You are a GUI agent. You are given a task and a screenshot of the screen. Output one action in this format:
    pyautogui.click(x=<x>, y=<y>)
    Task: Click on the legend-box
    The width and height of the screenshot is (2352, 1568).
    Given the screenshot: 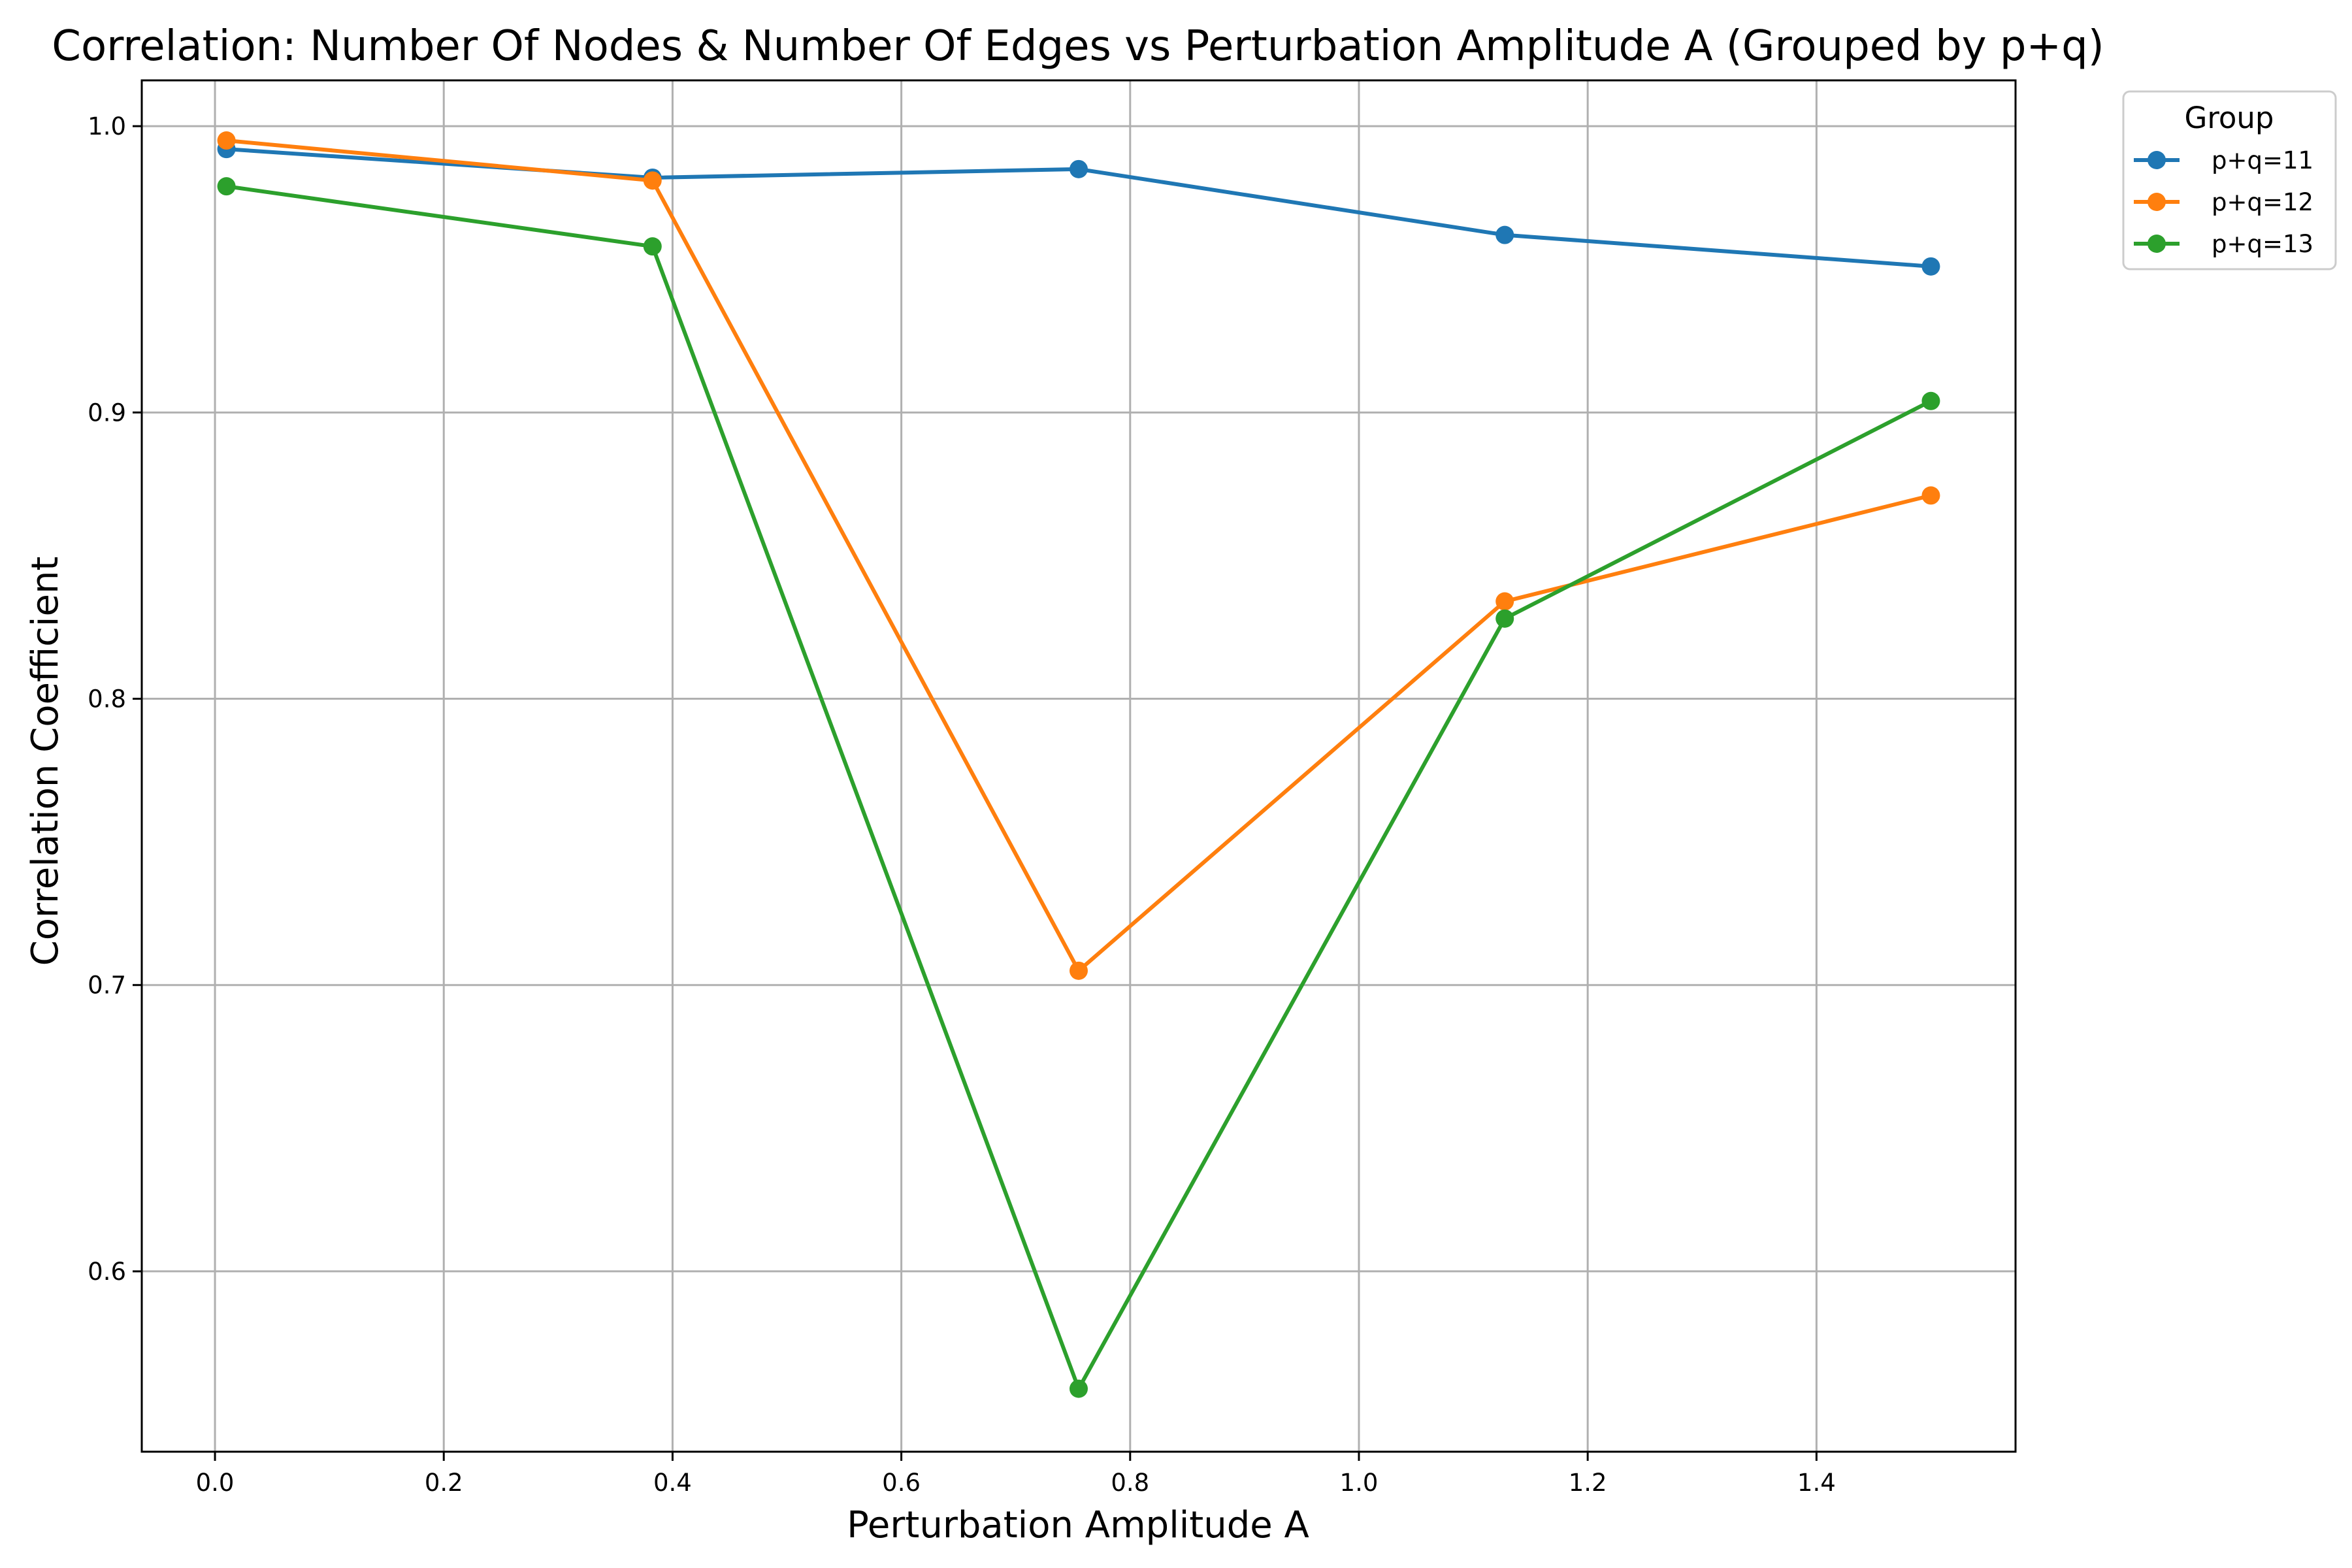 What is the action you would take?
    pyautogui.click(x=2229, y=180)
    